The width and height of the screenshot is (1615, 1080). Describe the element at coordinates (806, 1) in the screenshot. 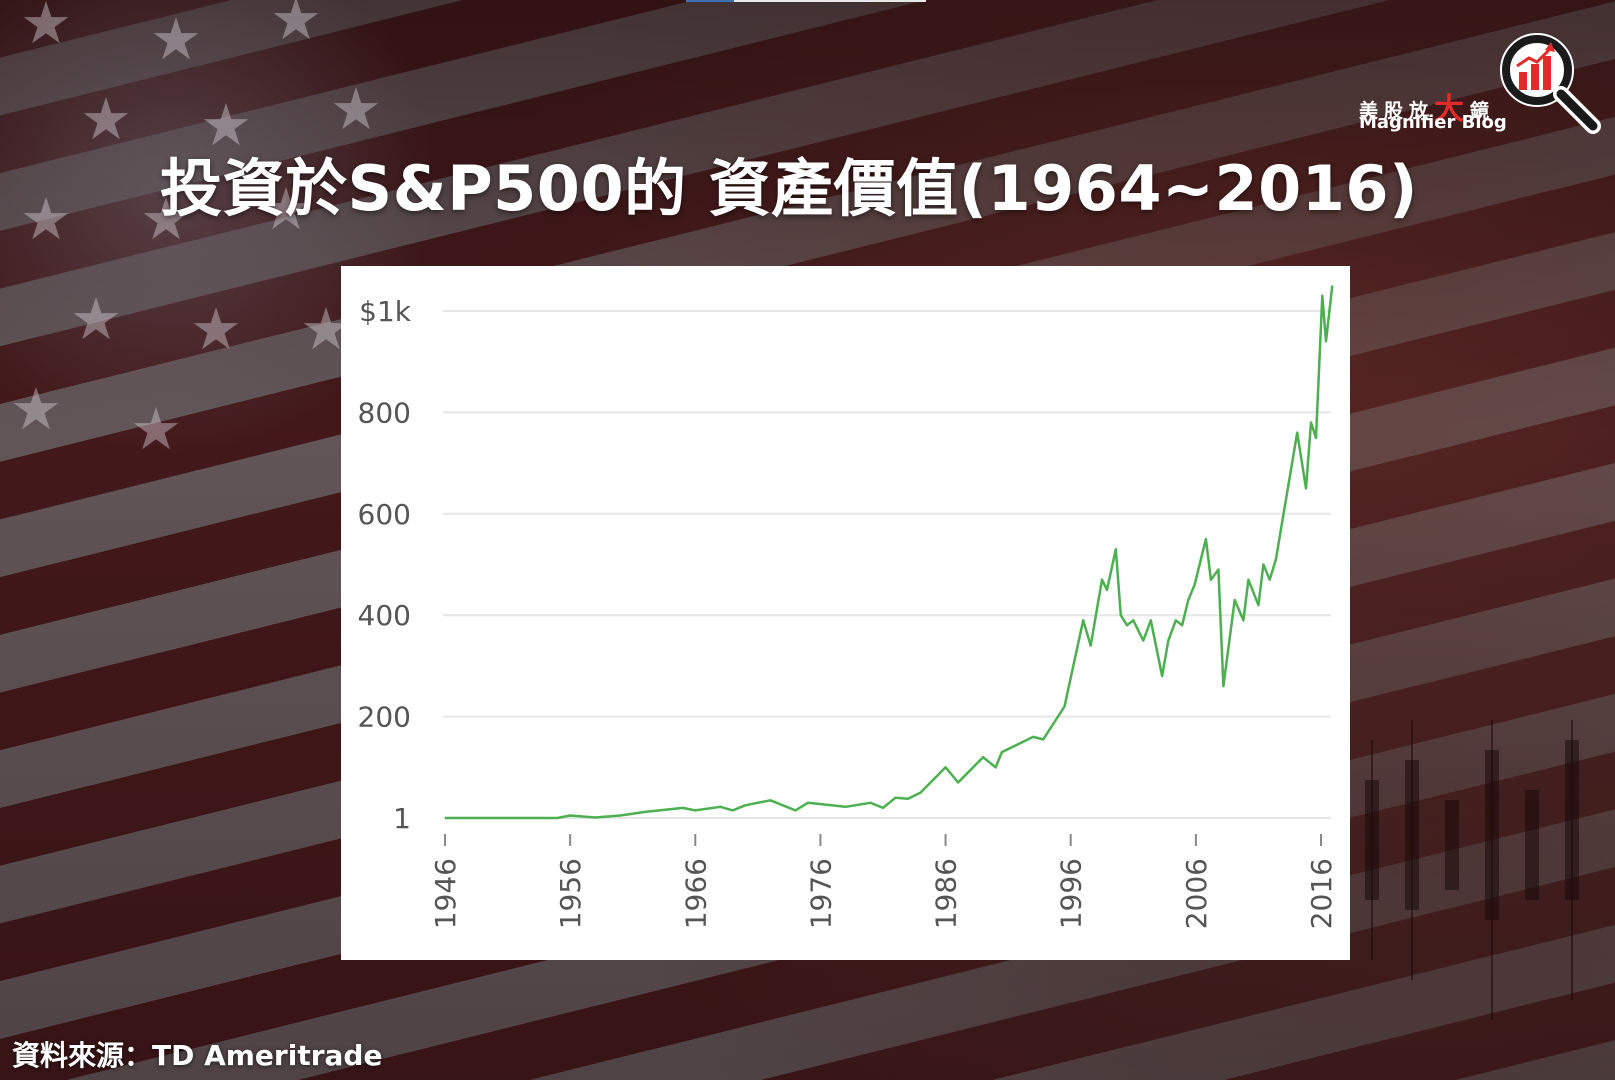

I see `top-progress-bar` at that location.